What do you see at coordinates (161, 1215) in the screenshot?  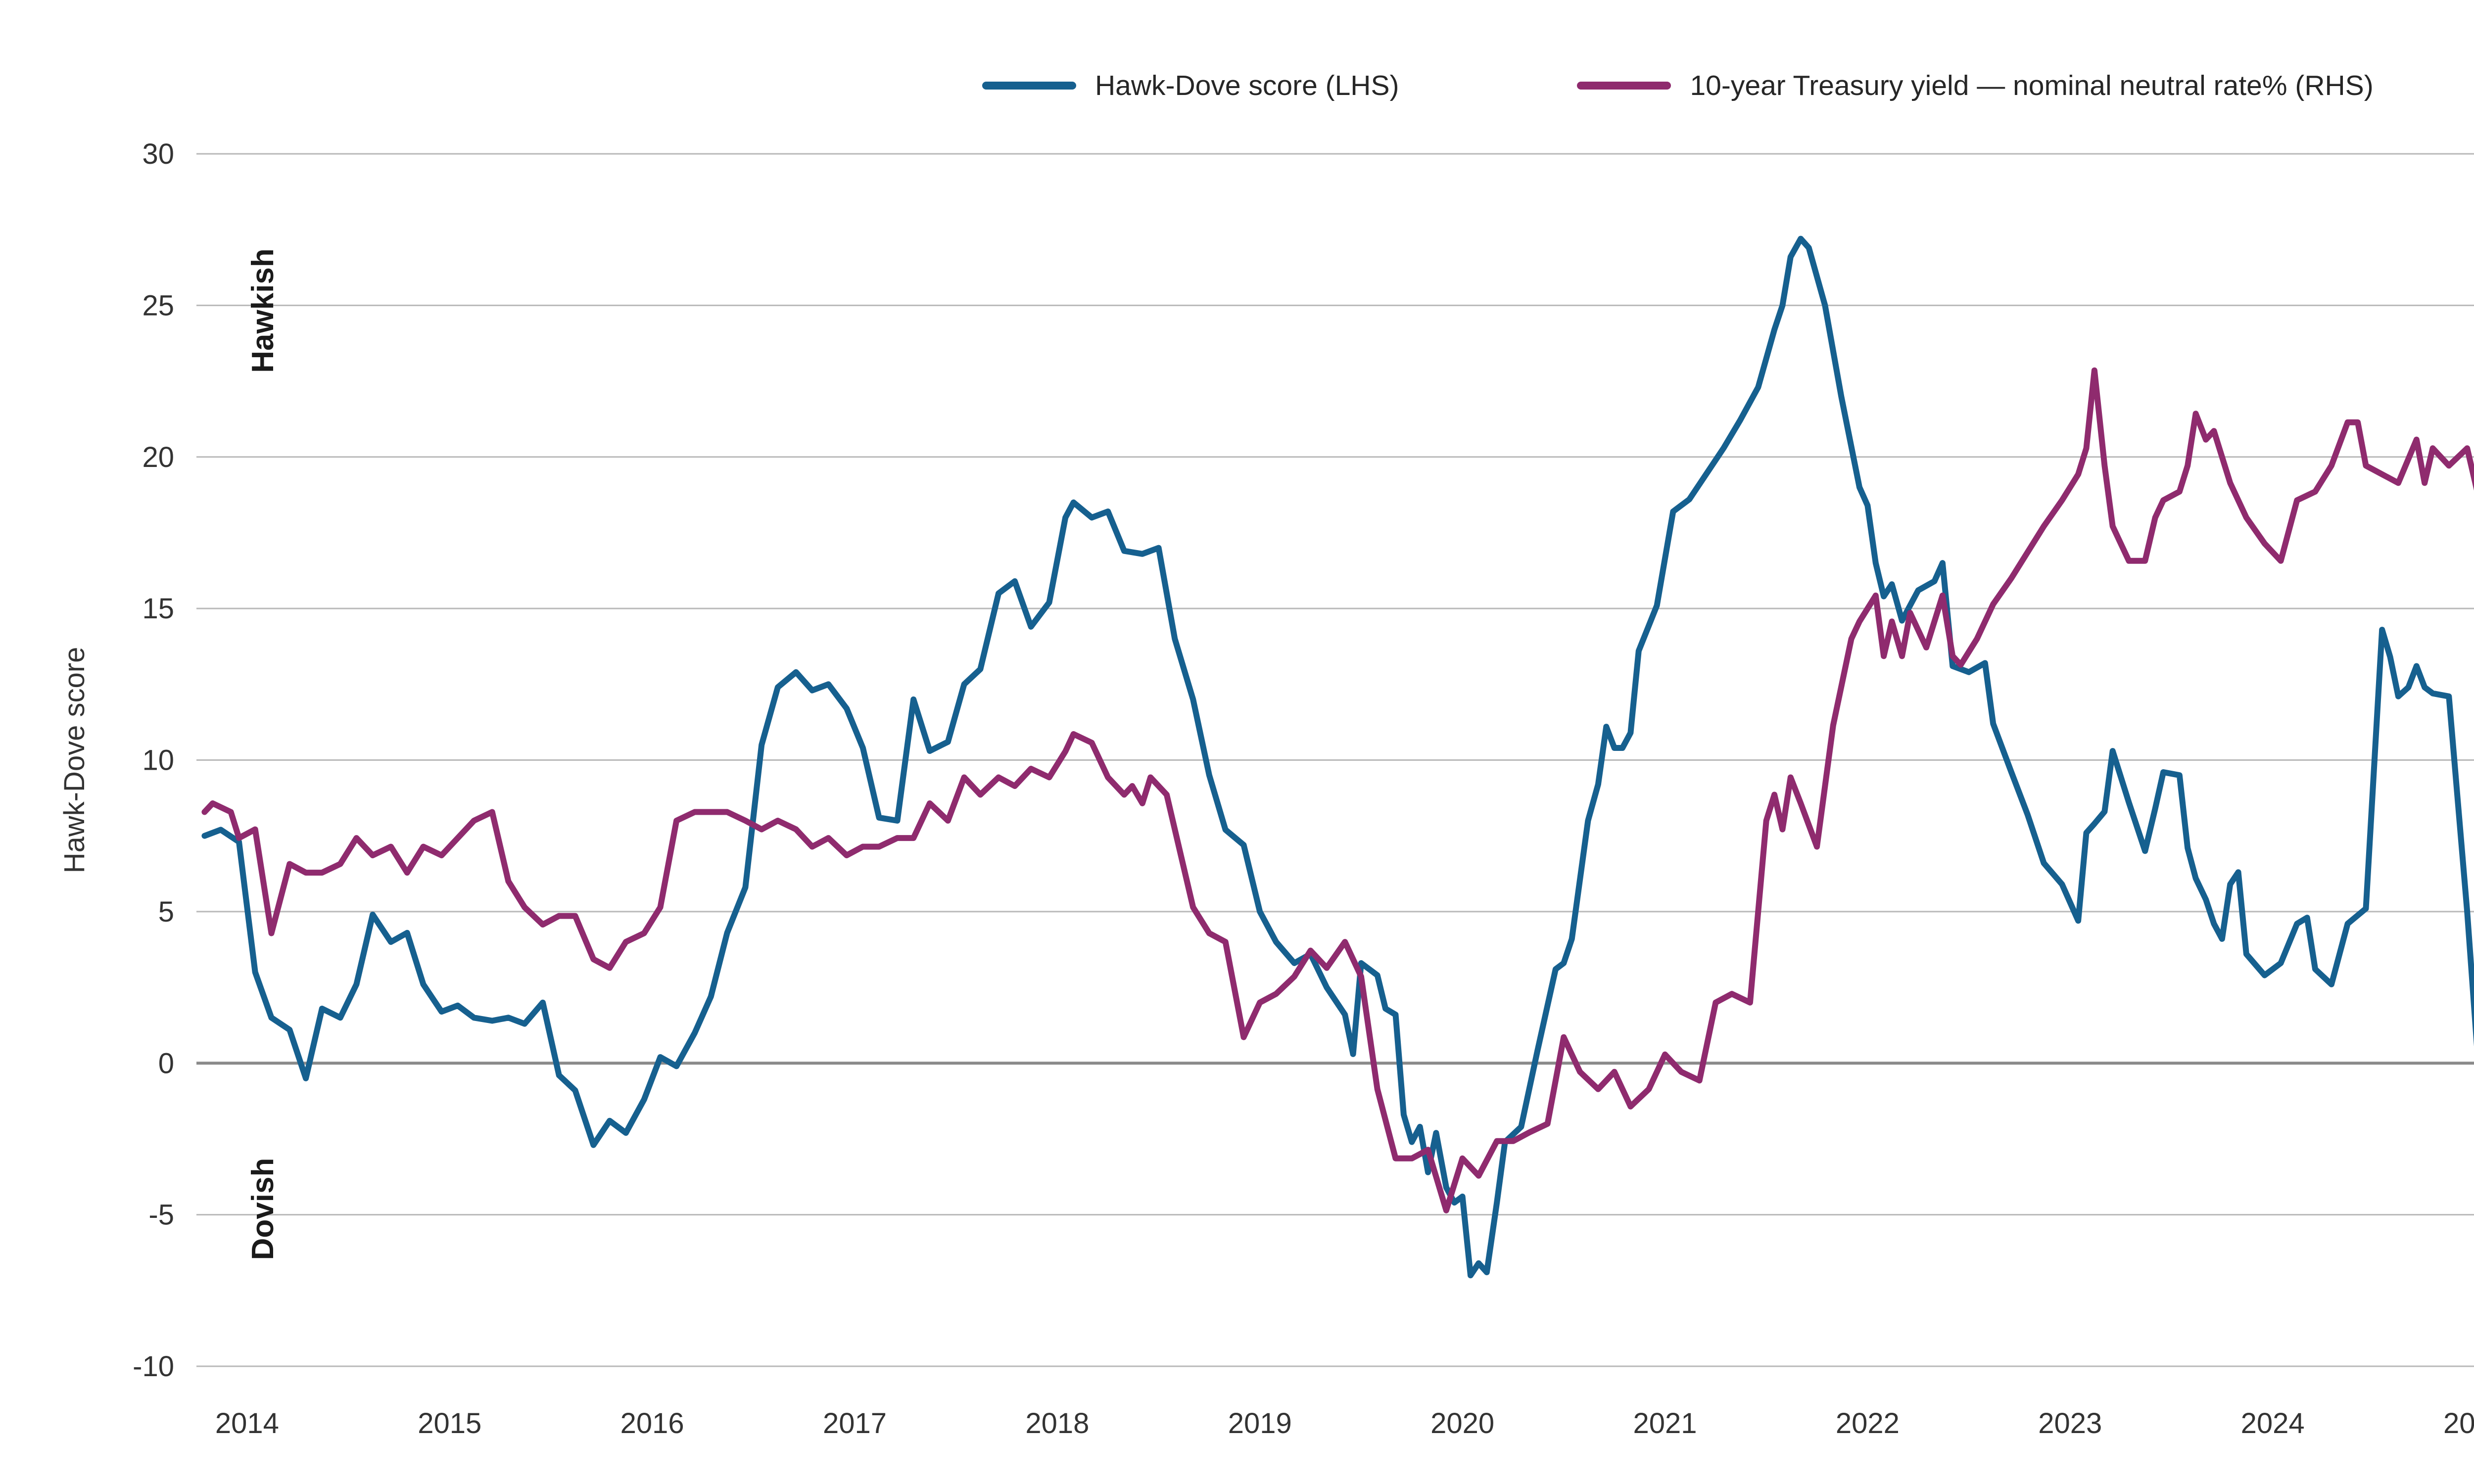 I see `left-axis-tick-label: -5` at bounding box center [161, 1215].